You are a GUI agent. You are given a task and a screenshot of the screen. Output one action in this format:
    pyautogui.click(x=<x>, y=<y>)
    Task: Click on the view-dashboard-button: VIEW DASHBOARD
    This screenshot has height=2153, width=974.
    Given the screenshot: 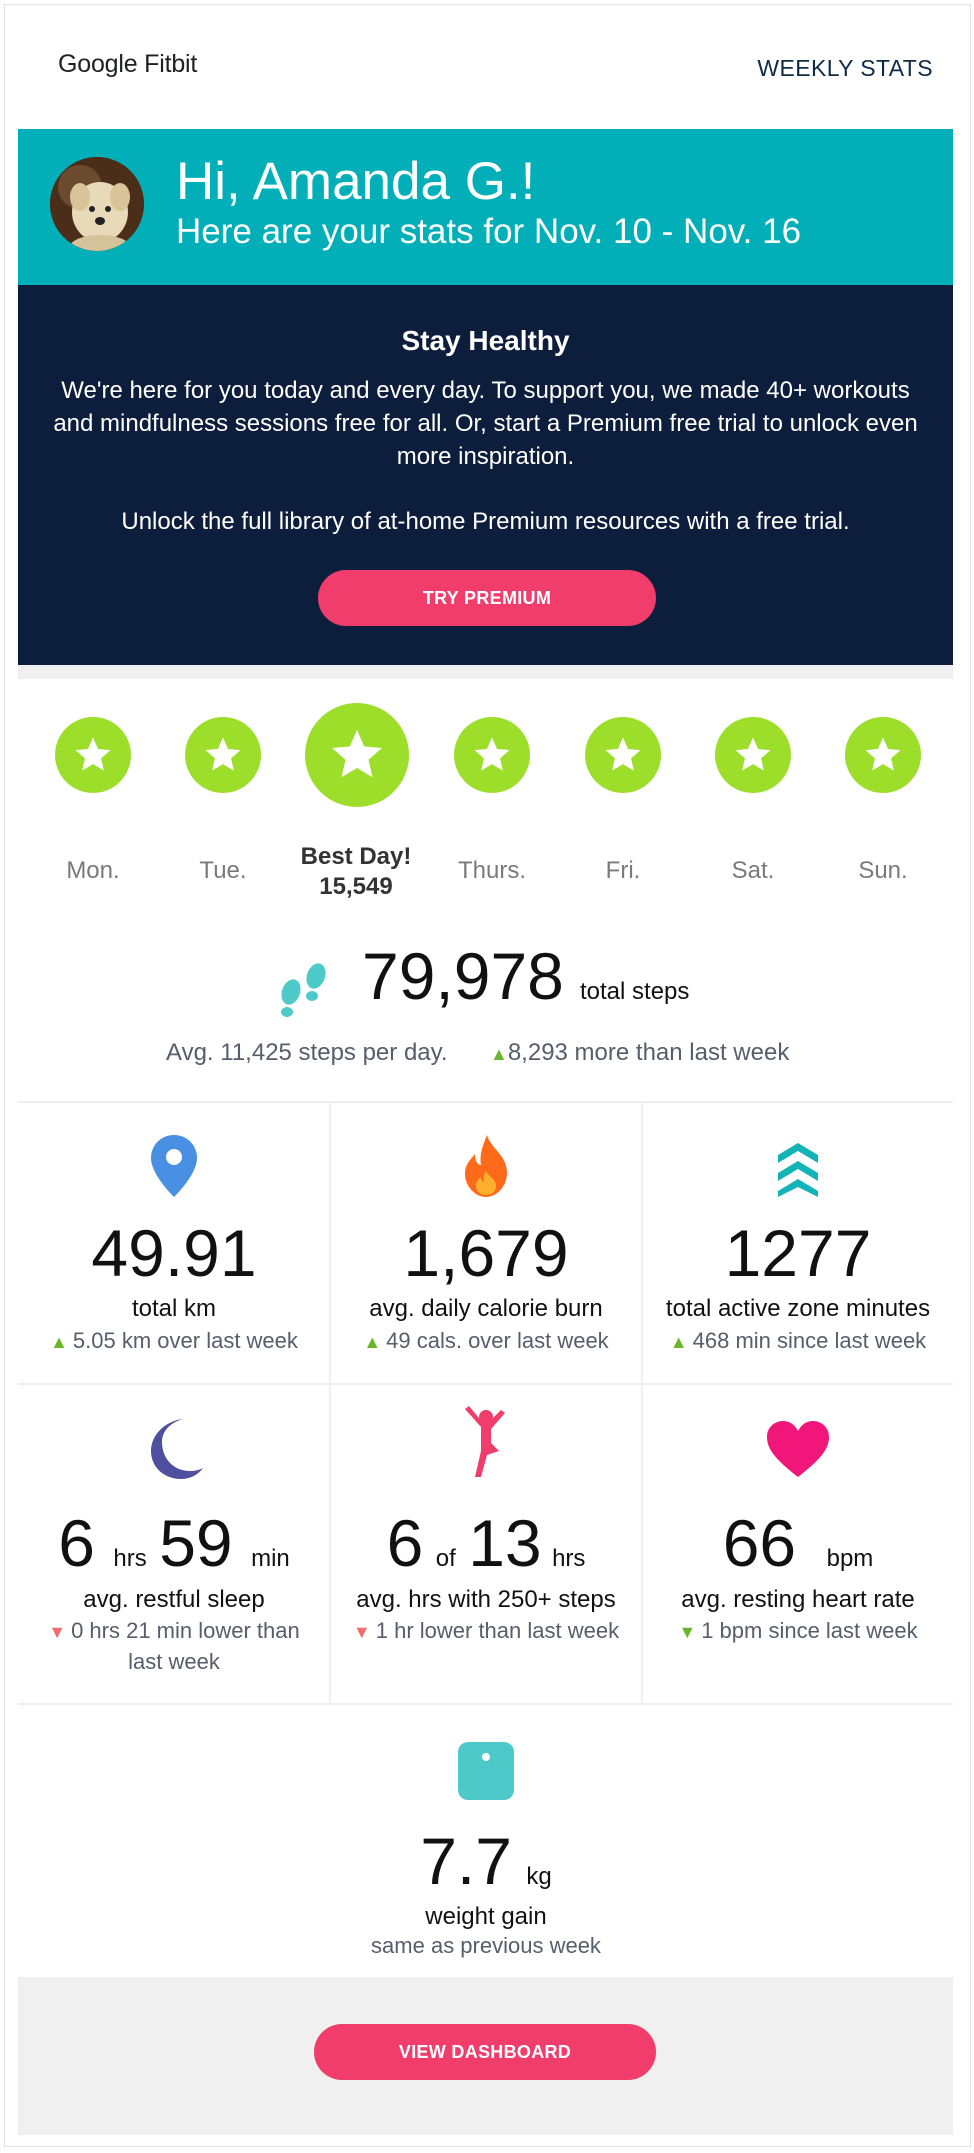 What is the action you would take?
    pyautogui.click(x=485, y=2052)
    